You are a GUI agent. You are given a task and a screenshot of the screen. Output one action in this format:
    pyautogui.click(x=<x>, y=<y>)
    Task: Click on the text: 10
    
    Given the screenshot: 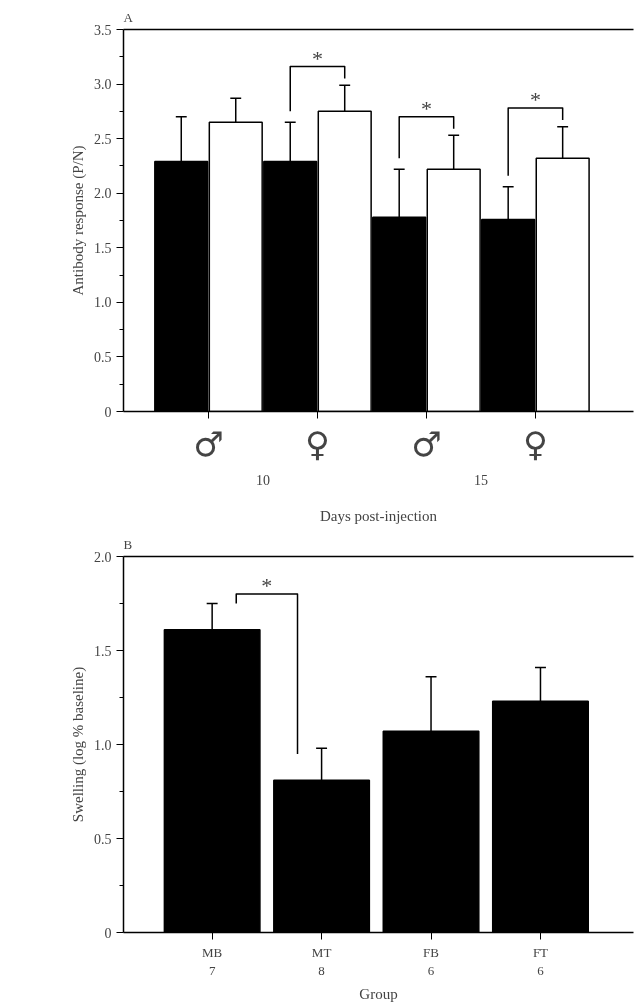 What is the action you would take?
    pyautogui.click(x=262, y=480)
    